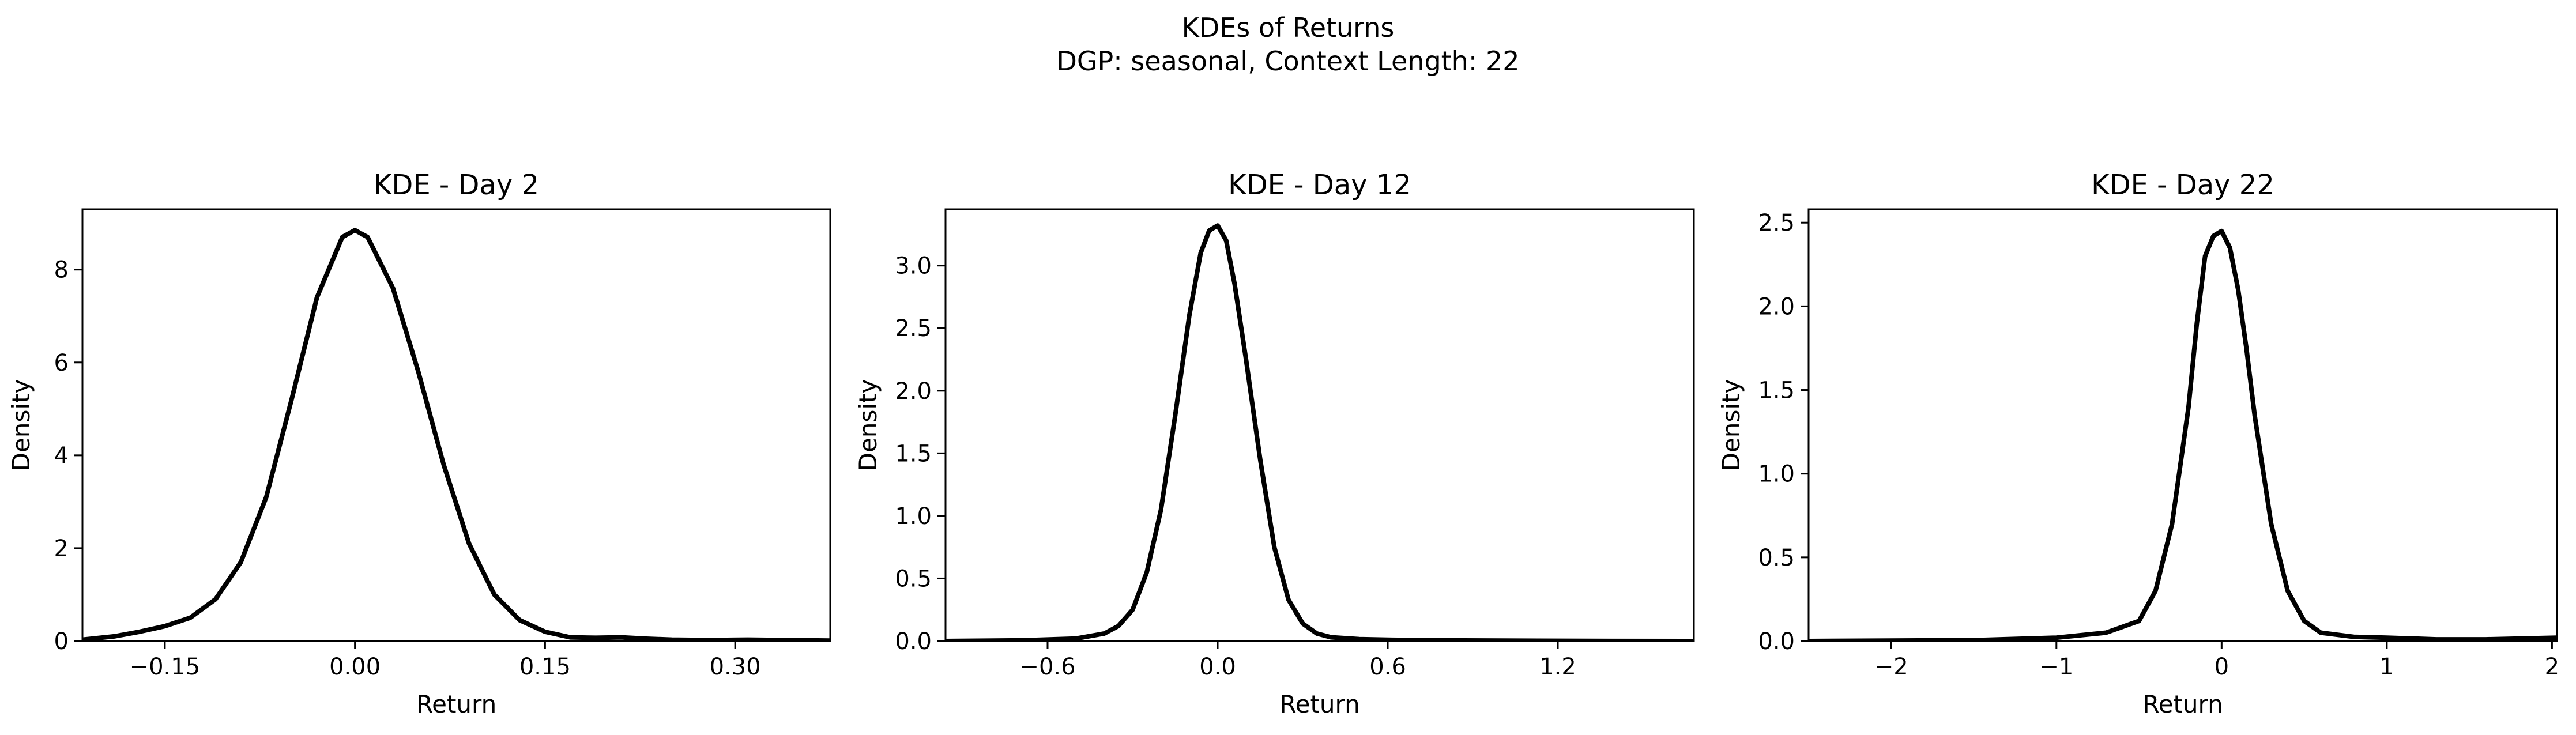 Image resolution: width=2576 pixels, height=735 pixels. I want to click on y-tick-label: 4, so click(61, 456).